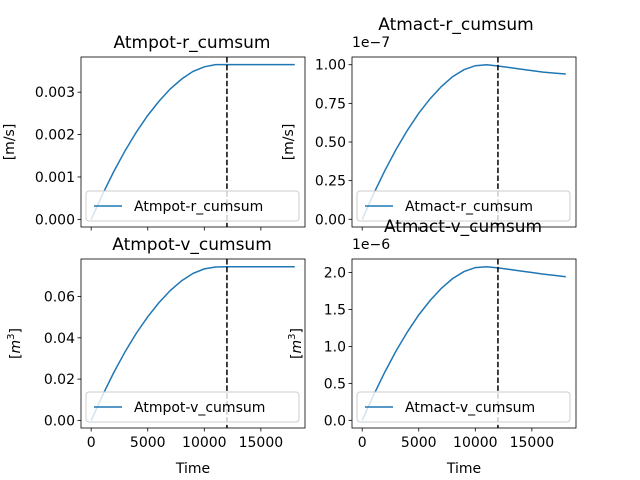 This screenshot has height=480, width=640. What do you see at coordinates (335, 384) in the screenshot?
I see `ytick-label: 0.5` at bounding box center [335, 384].